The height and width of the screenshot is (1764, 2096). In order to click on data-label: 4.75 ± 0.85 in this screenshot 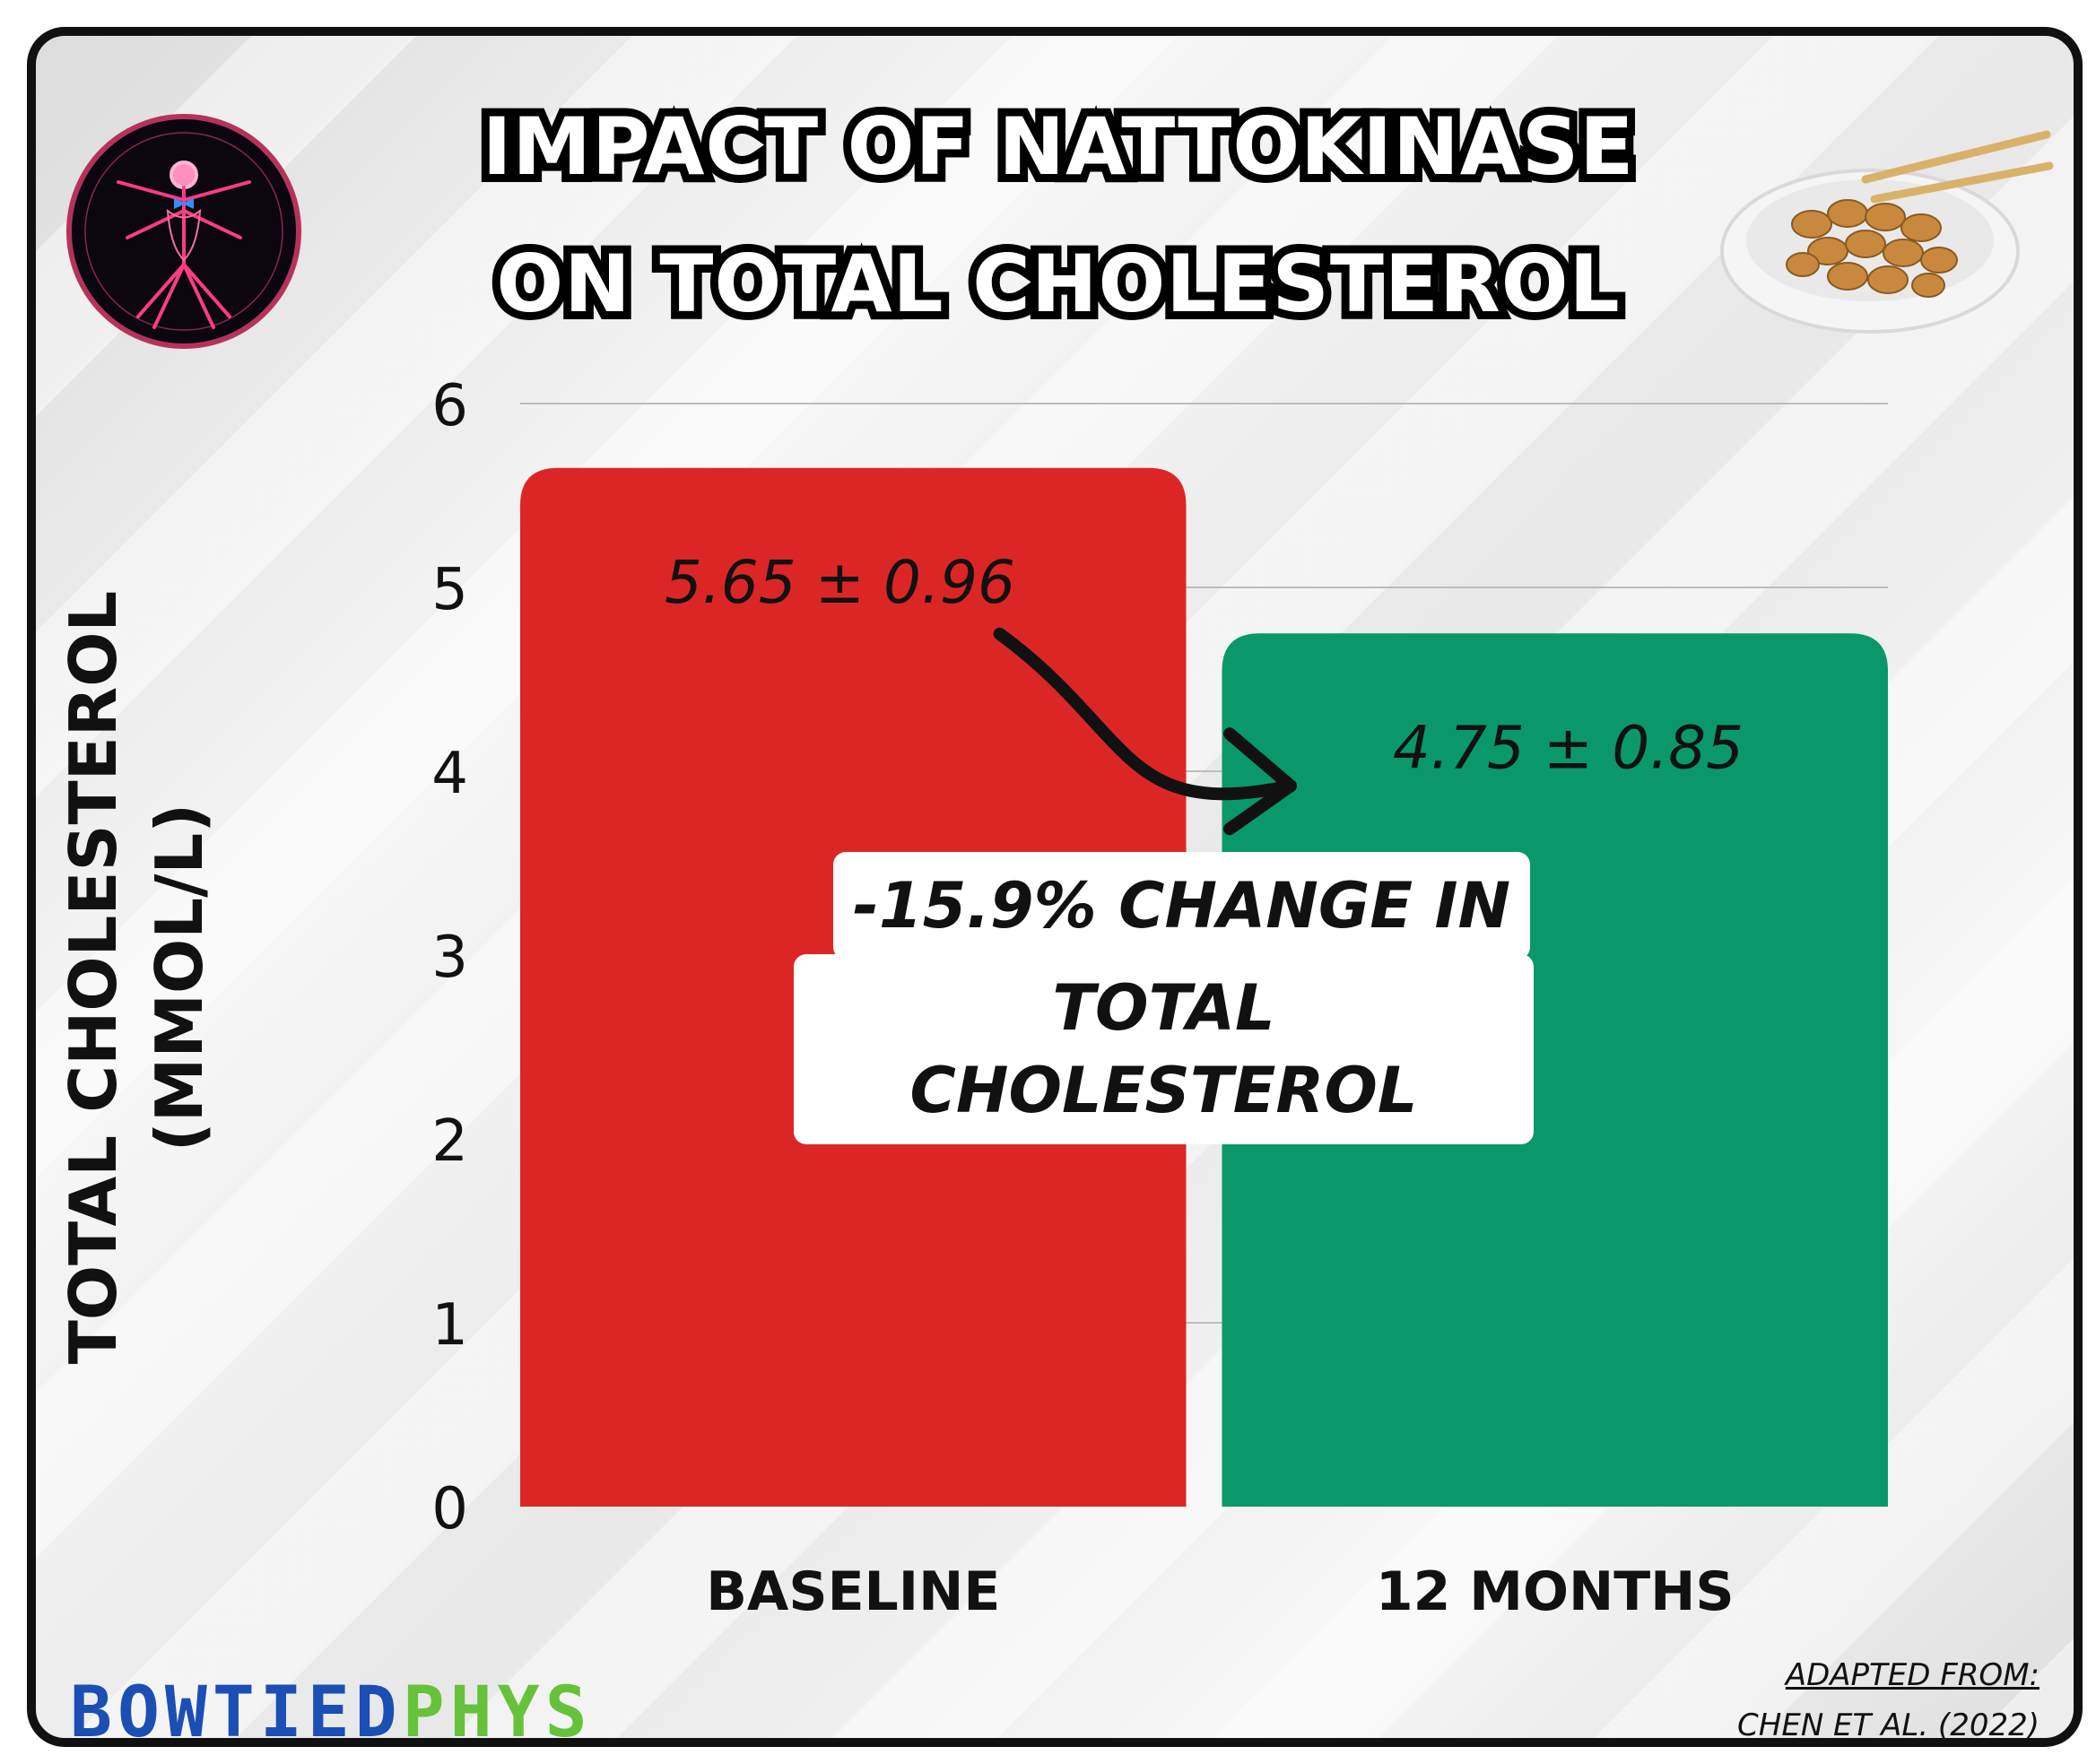, I will do `click(1569, 747)`.